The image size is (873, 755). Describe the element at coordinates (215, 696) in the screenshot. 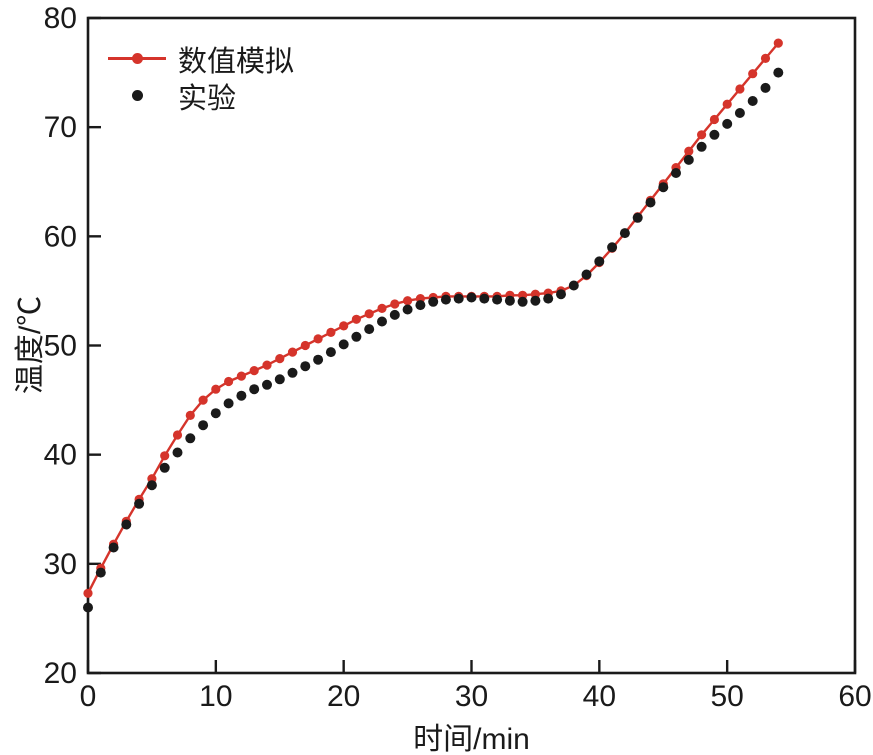

I see `x-tick-label: 10` at that location.